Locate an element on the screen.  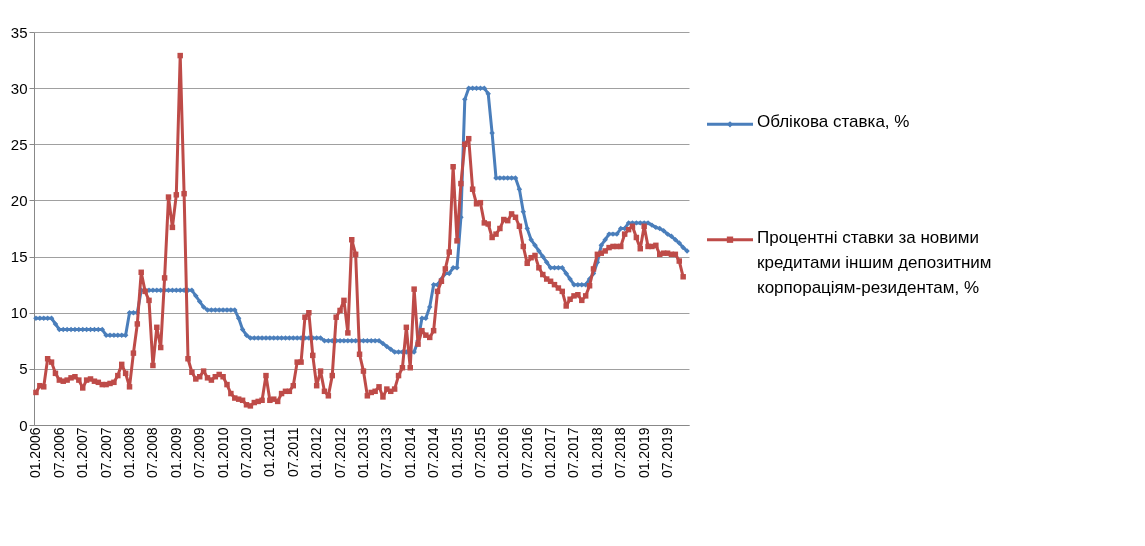
x-tick-label: 07.2019 is located at coordinates (667, 453).